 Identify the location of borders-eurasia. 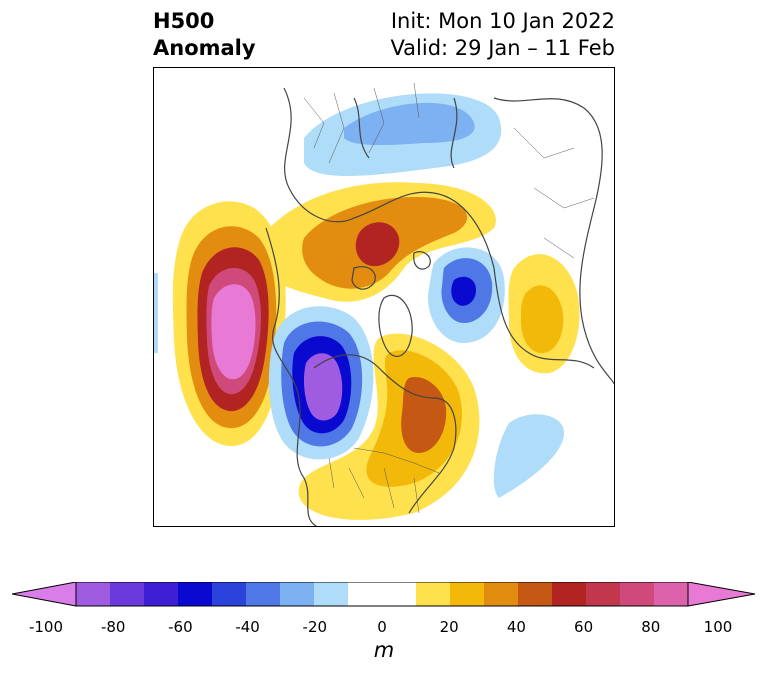
(449, 170).